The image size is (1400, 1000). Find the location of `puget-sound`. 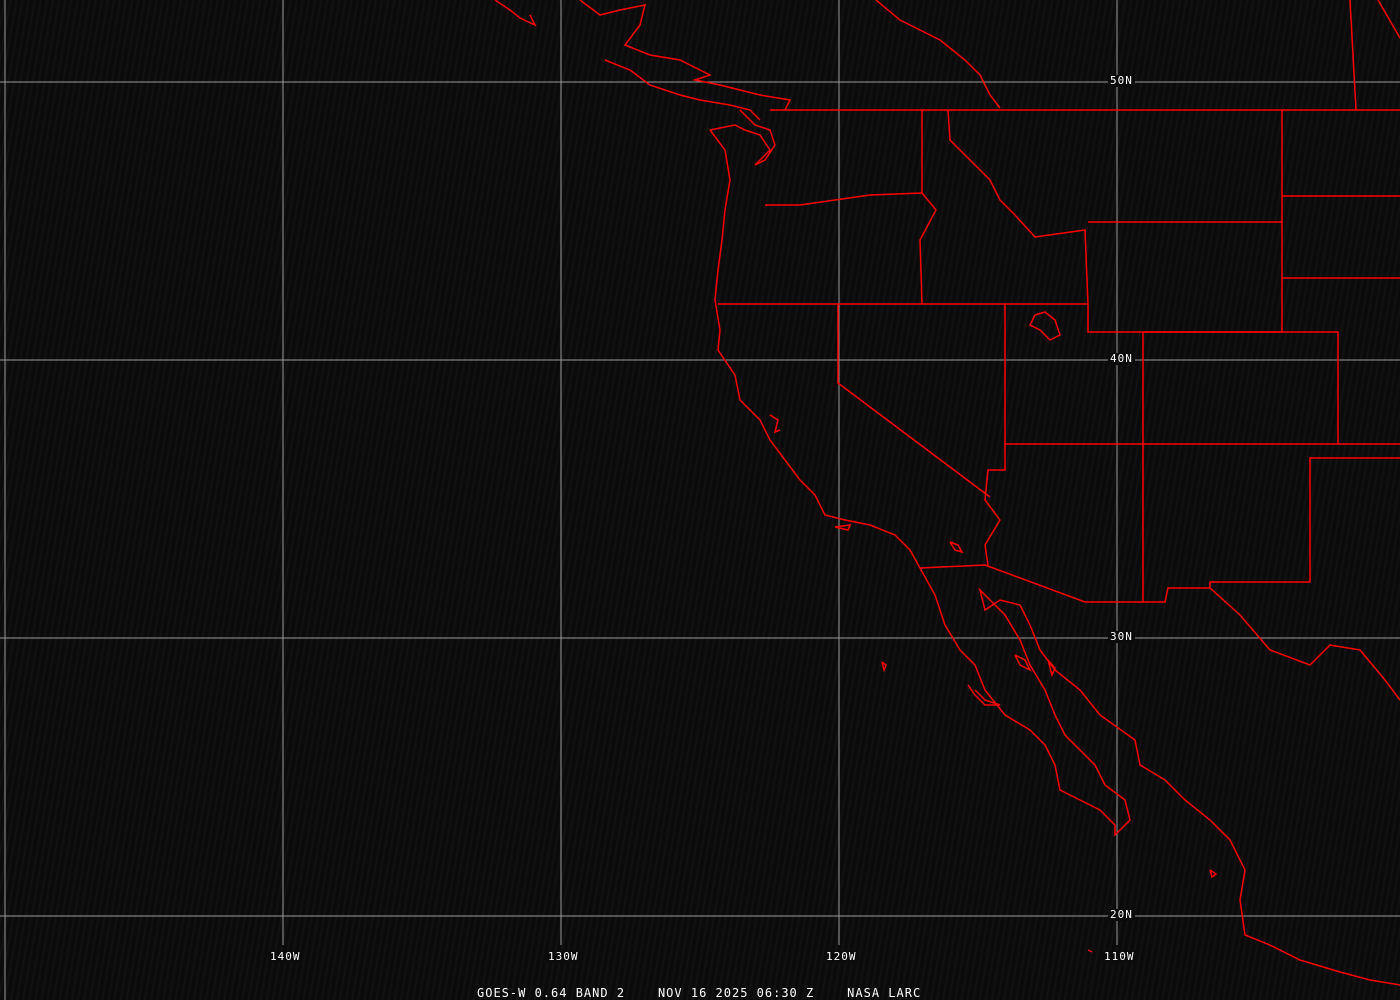

puget-sound is located at coordinates (742, 137).